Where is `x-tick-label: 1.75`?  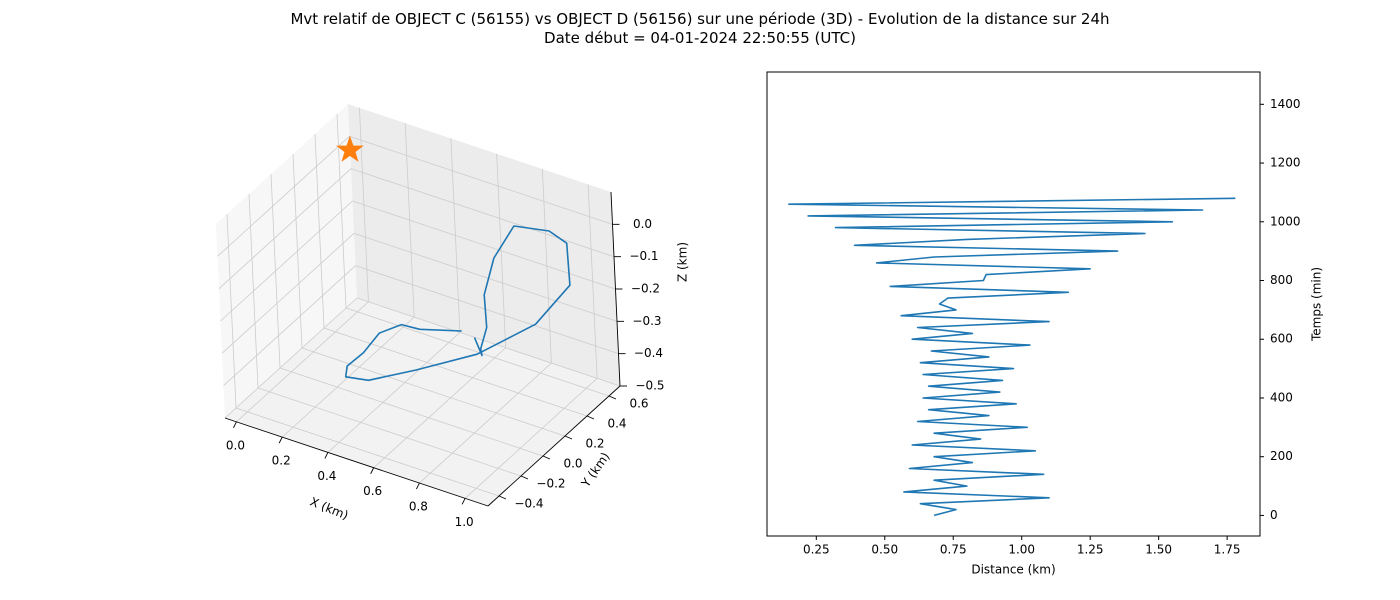
x-tick-label: 1.75 is located at coordinates (1227, 550).